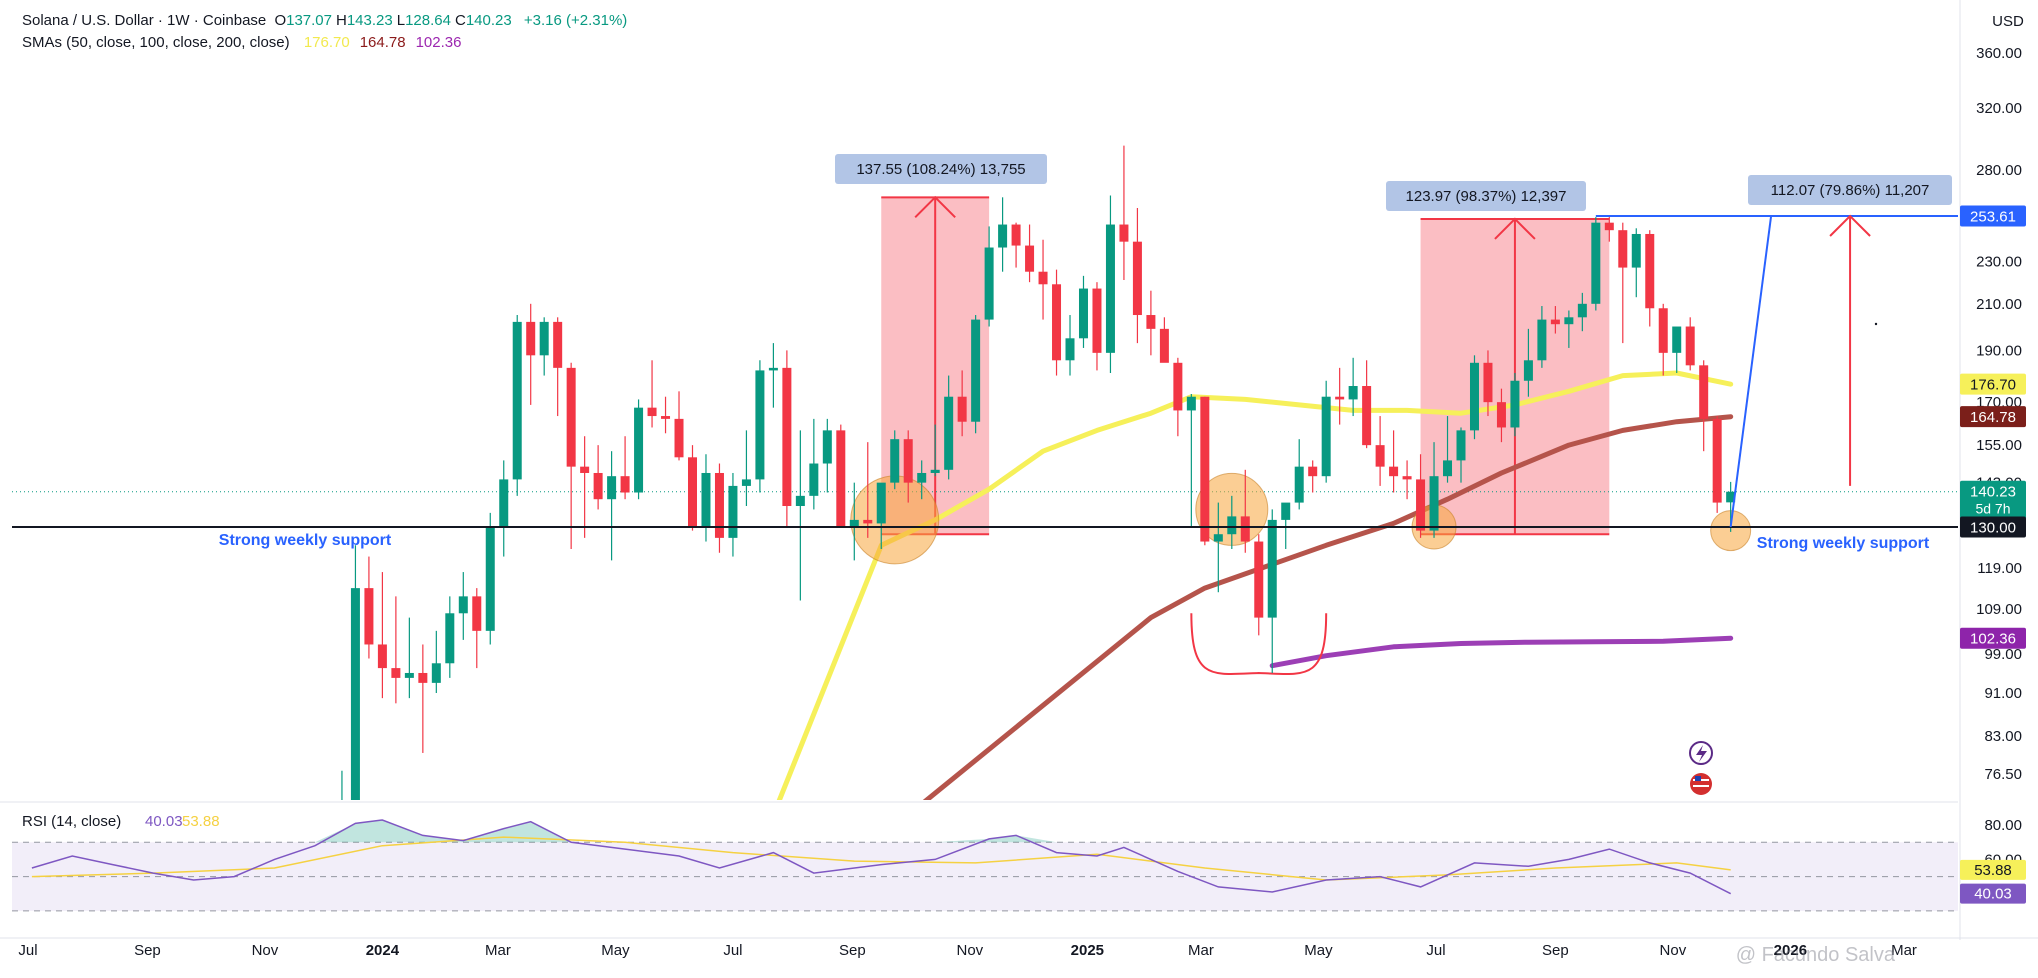 This screenshot has width=2038, height=978. I want to click on measure-label-text: 123.97 (98.37%) 12,397, so click(1486, 196).